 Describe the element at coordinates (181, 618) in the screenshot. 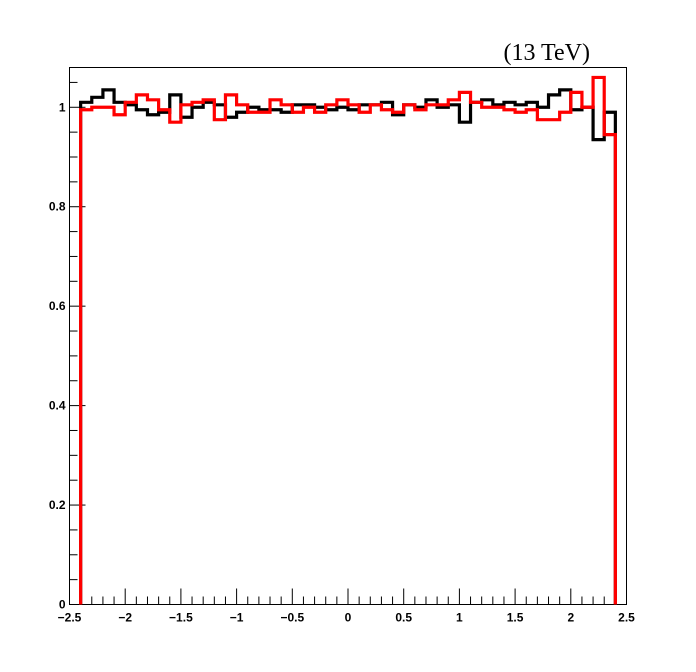

I see `x-tick-label: −1.5` at that location.